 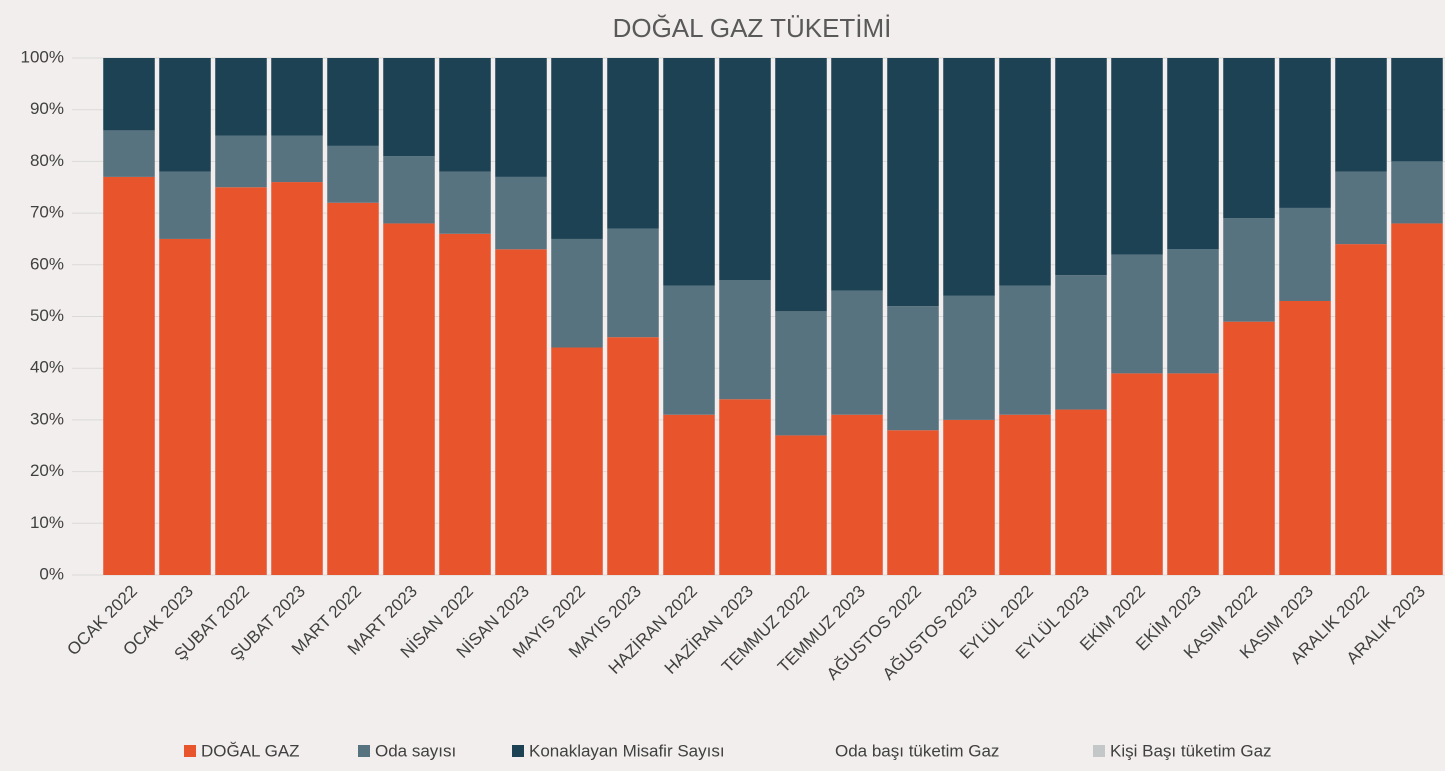 I want to click on chart-title: DOĞAL GAZ TÜKETİMİ, so click(x=752, y=28).